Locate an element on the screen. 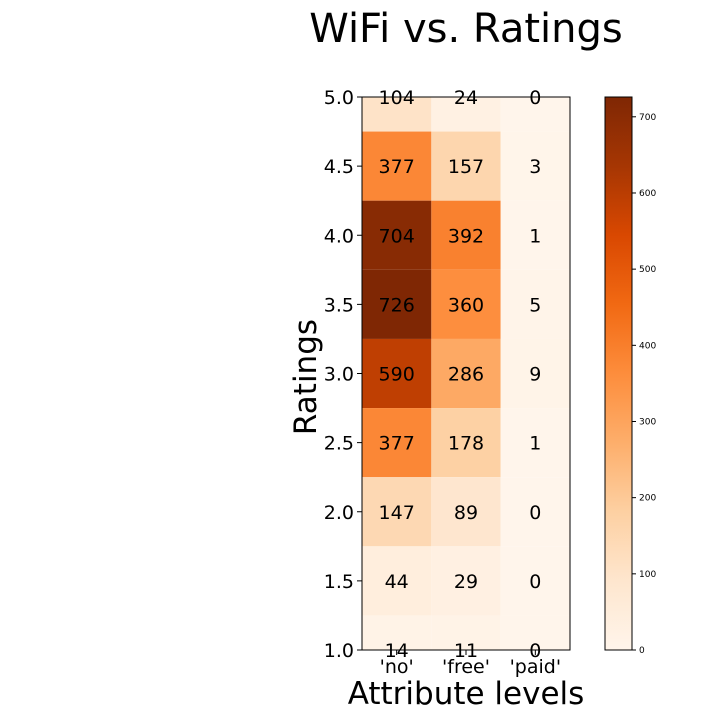 The image size is (720, 720). cell-value-label: 147 is located at coordinates (397, 513).